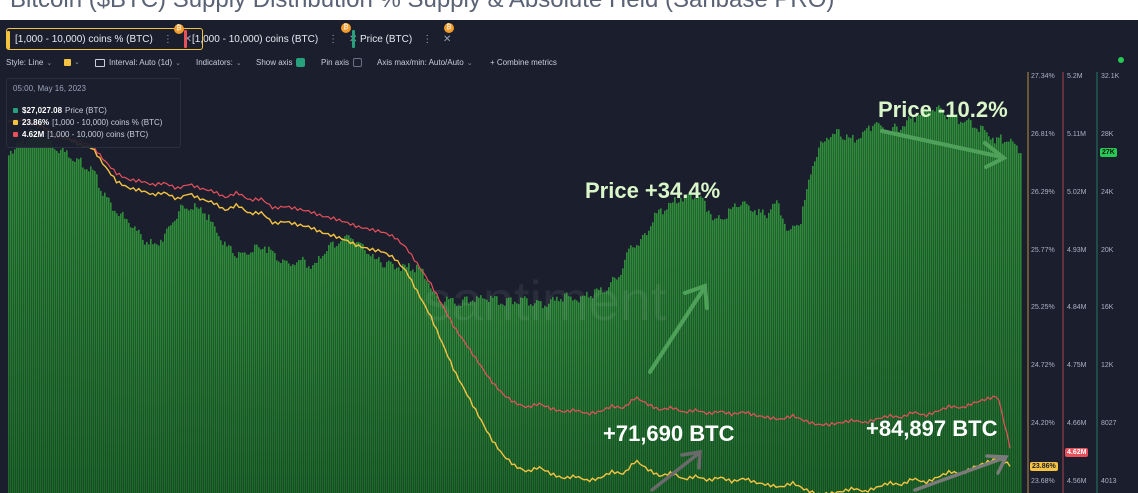  What do you see at coordinates (1107, 192) in the screenshot?
I see `axis-price-tick: 24K` at bounding box center [1107, 192].